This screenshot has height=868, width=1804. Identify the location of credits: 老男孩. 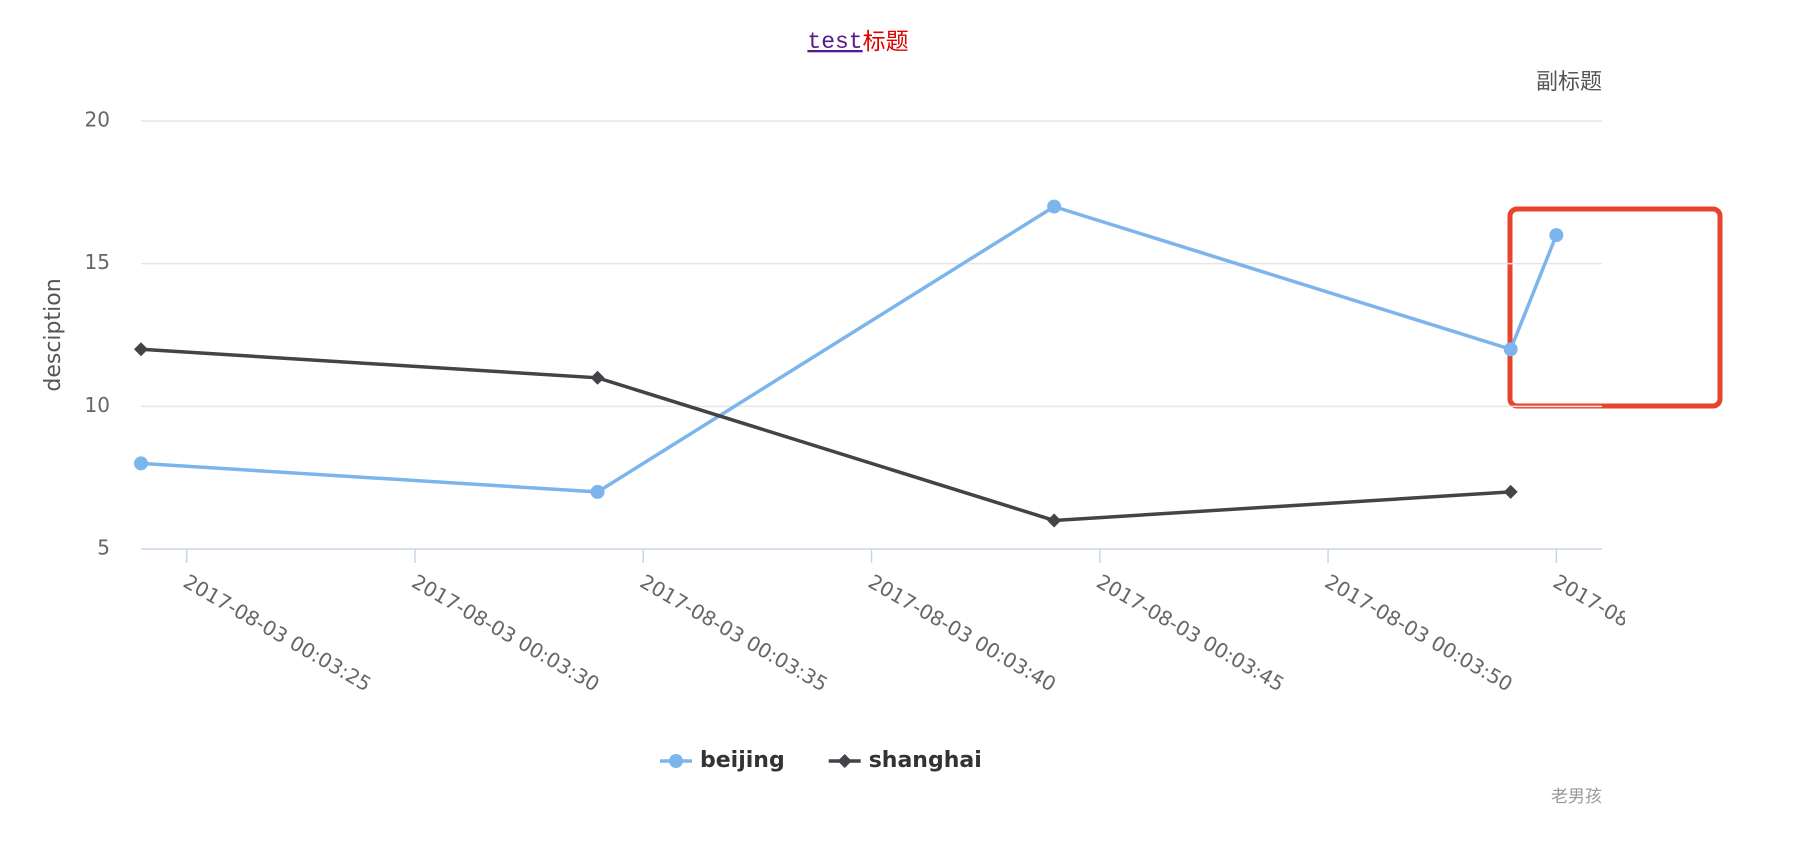
(1576, 797).